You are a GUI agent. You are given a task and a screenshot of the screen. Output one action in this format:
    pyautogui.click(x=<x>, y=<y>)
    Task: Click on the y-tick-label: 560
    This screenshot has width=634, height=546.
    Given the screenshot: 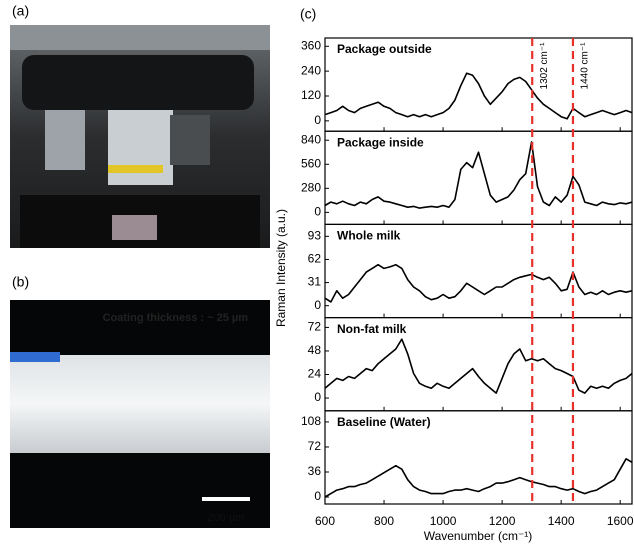 What is the action you would take?
    pyautogui.click(x=311, y=163)
    